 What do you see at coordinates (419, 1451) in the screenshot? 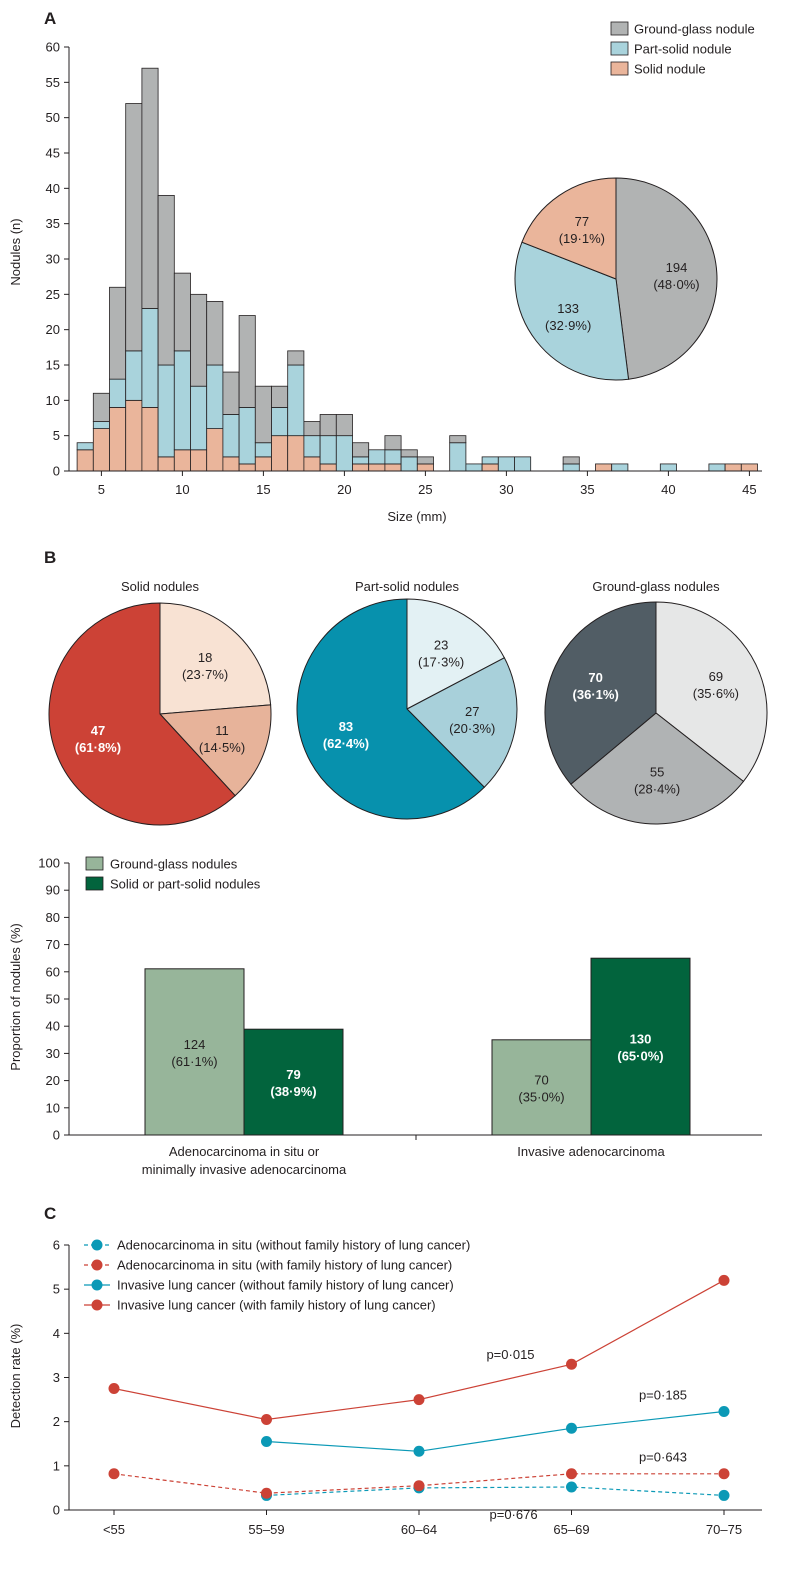
I see `series-2-point` at bounding box center [419, 1451].